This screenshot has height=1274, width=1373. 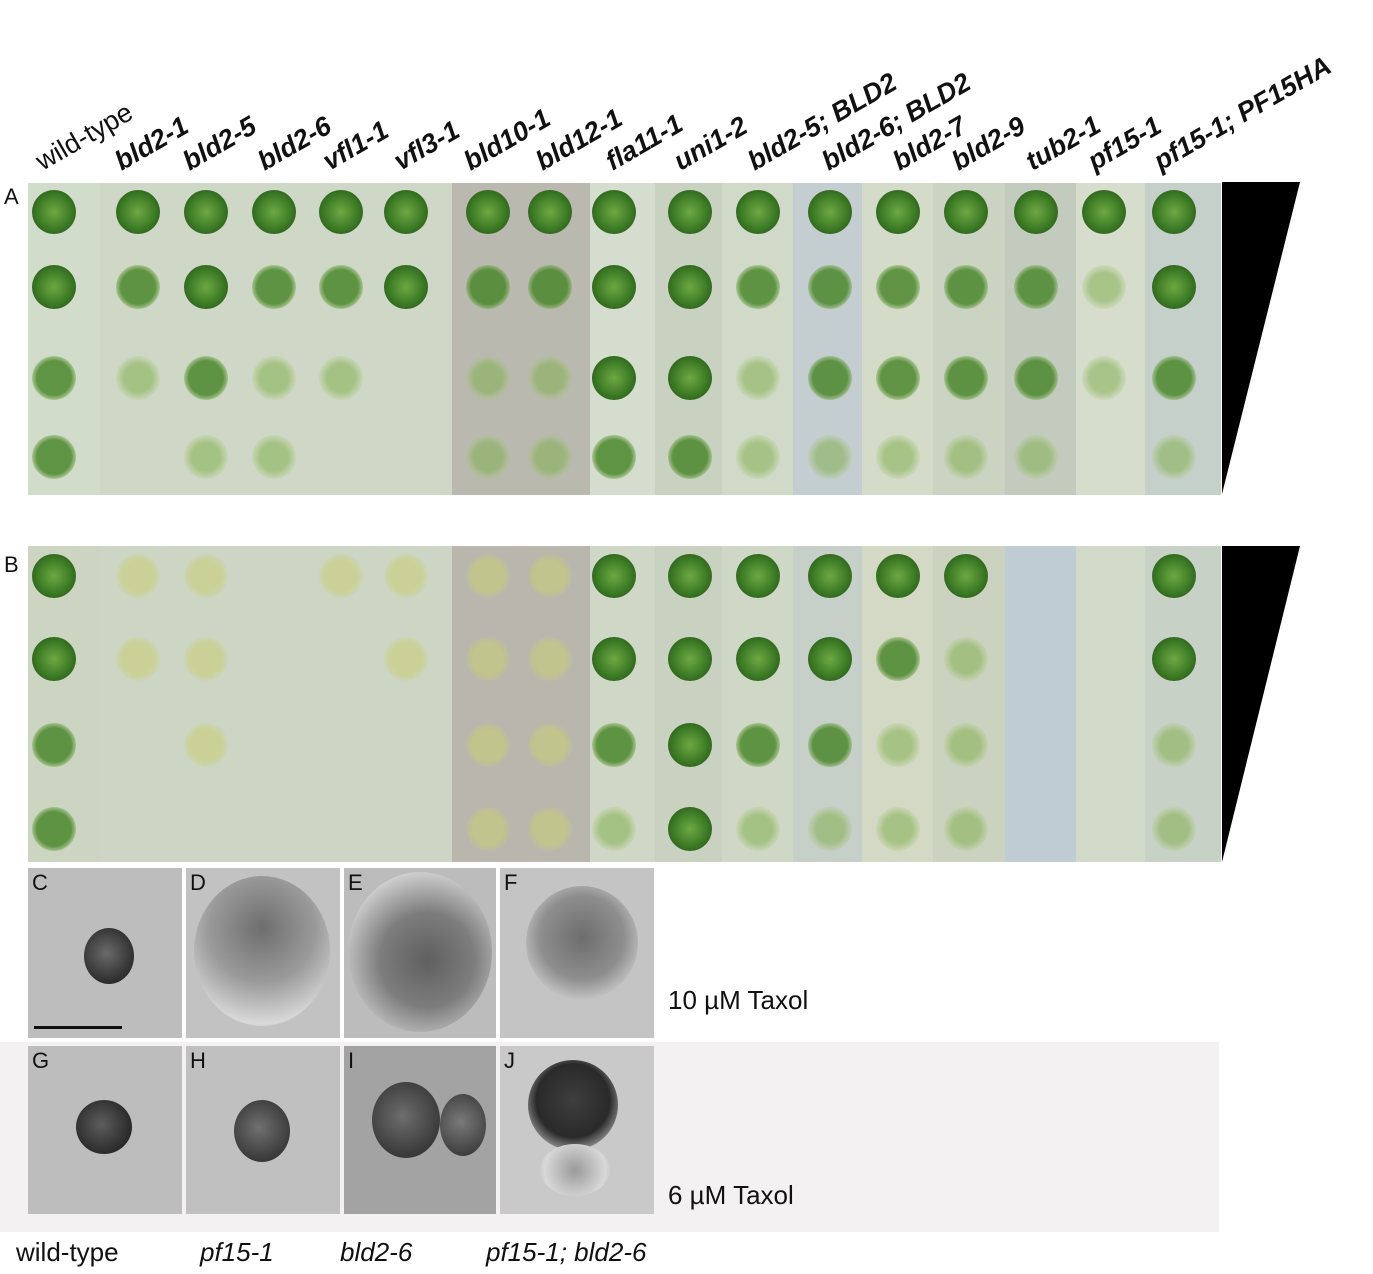 What do you see at coordinates (511, 882) in the screenshot?
I see `panel-label-f: F` at bounding box center [511, 882].